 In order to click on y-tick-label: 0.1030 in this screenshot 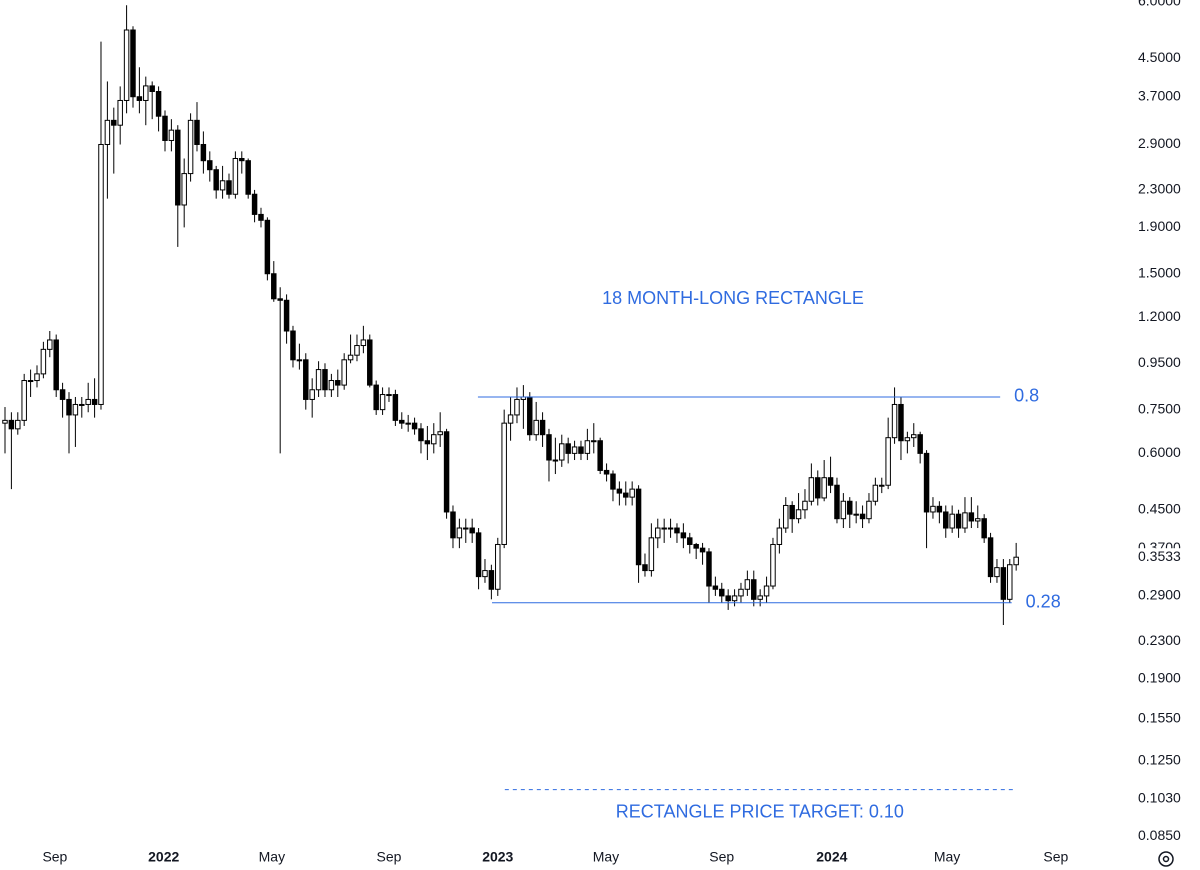, I will do `click(1159, 798)`.